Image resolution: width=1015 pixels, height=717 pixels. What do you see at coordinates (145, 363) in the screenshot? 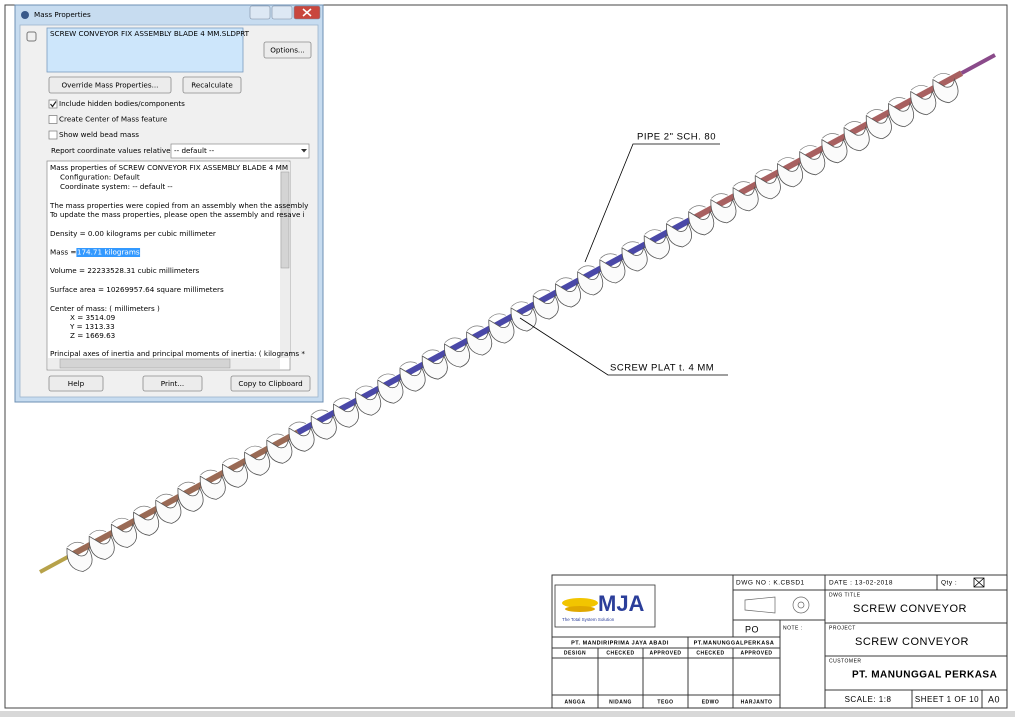
I see `h-scroll-thumb` at bounding box center [145, 363].